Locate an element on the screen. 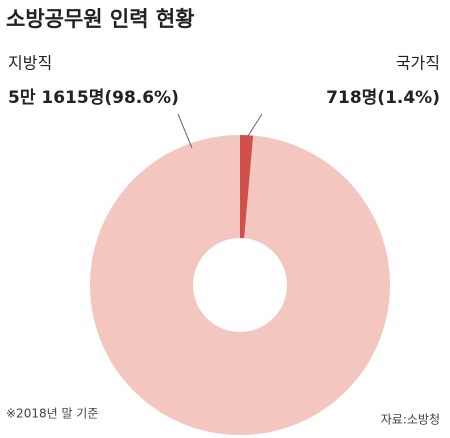 The width and height of the screenshot is (450, 438). footnote: ※2018년 말 기준 is located at coordinates (52, 414).